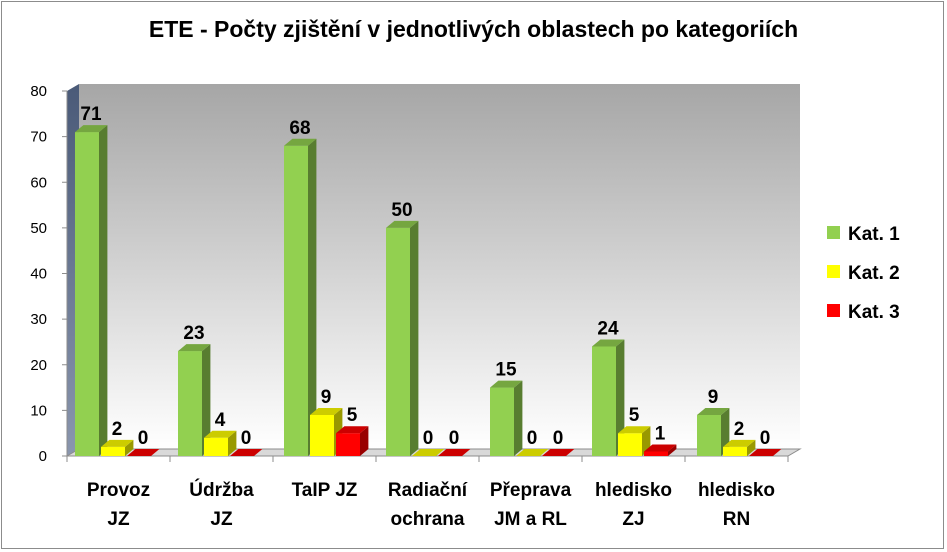 The image size is (947, 552). I want to click on x-category-label: JZ, so click(118, 519).